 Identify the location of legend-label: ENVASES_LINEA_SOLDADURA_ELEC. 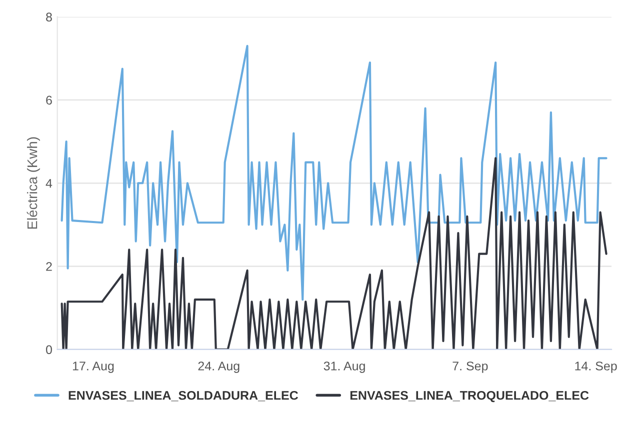
(183, 396).